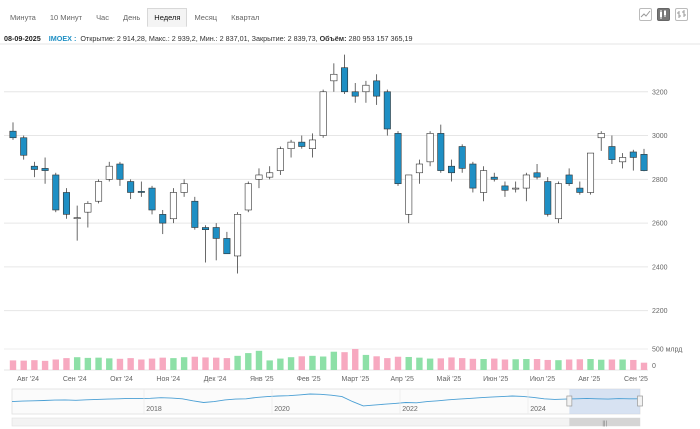 This screenshot has height=429, width=700. What do you see at coordinates (660, 224) in the screenshot?
I see `y-tick-label: 2600` at bounding box center [660, 224].